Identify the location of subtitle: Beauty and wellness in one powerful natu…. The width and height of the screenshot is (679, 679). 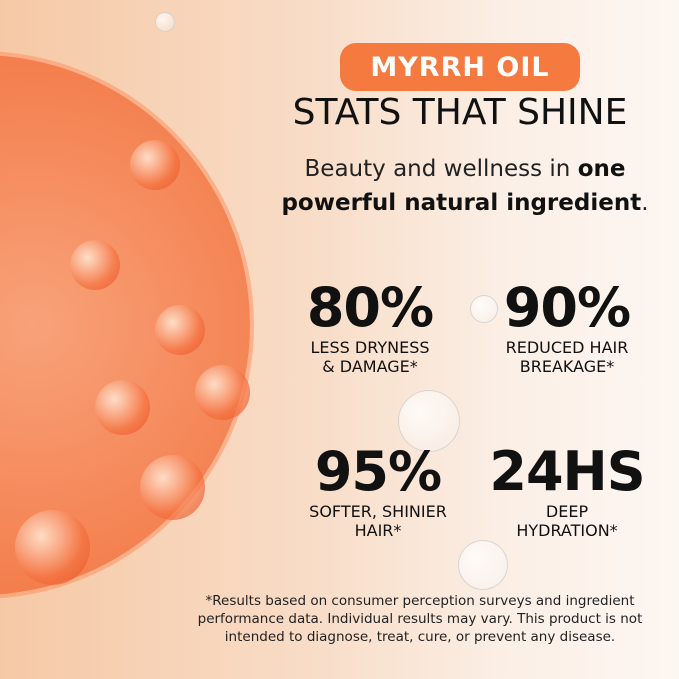
(464, 186).